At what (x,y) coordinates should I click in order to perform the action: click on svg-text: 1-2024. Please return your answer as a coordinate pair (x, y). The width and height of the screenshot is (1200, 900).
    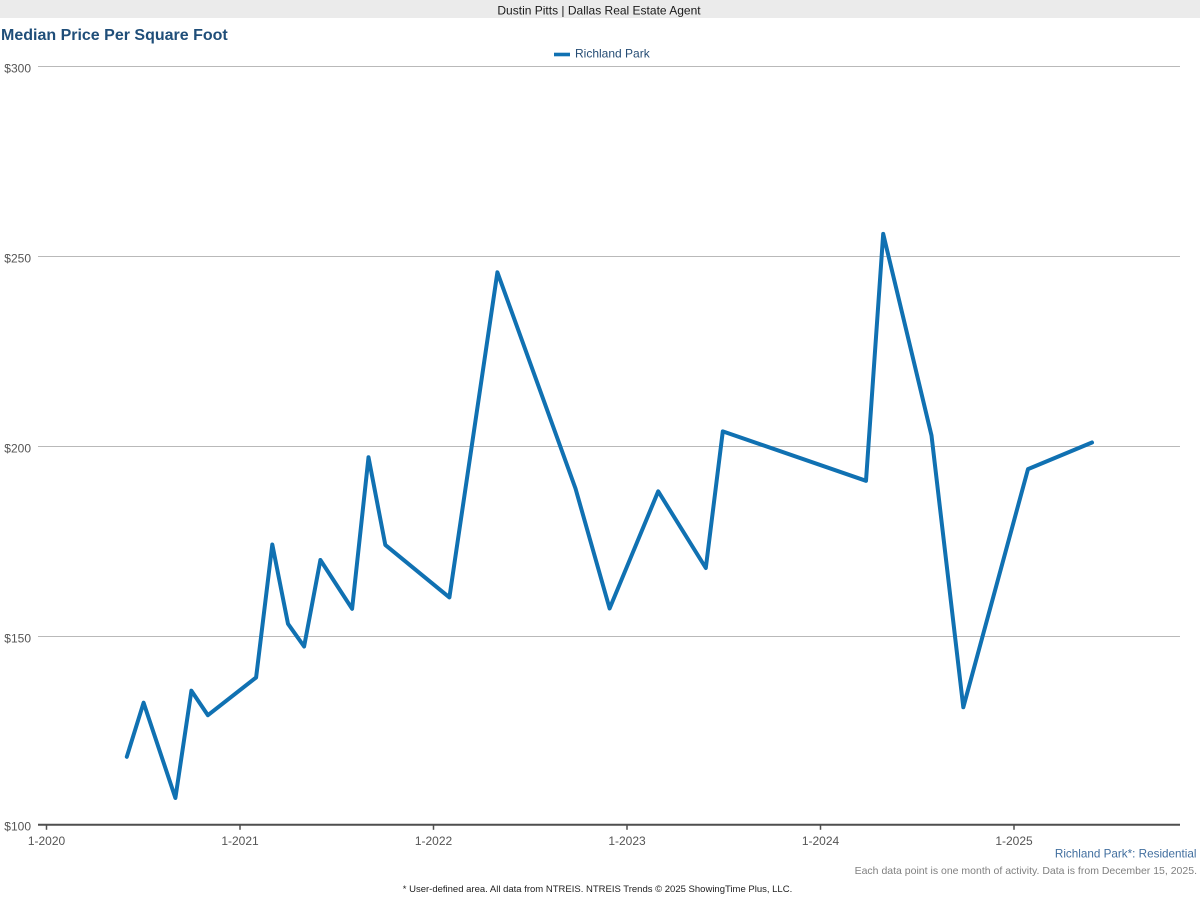
    Looking at the image, I should click on (821, 841).